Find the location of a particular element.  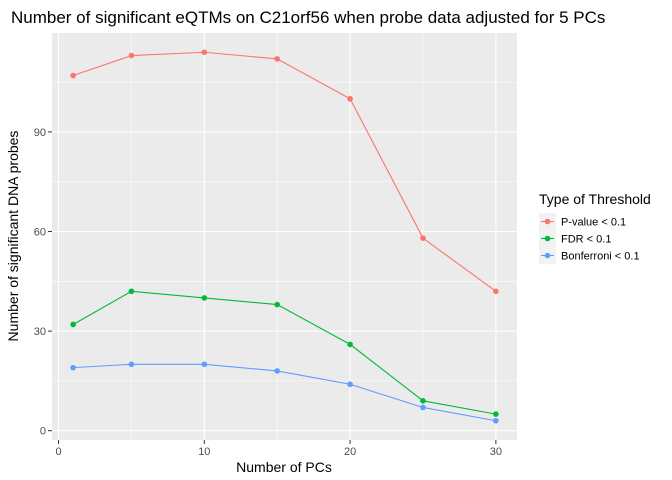

legend-label: FDR < 0.1 is located at coordinates (586, 240).